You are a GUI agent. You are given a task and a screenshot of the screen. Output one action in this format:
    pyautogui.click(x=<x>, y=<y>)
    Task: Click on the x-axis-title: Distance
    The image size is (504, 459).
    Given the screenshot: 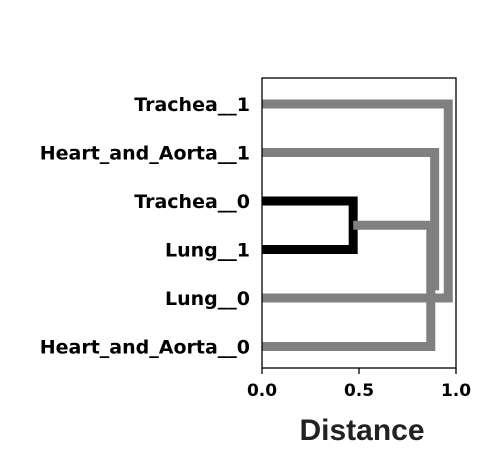 What is the action you would take?
    pyautogui.click(x=361, y=430)
    